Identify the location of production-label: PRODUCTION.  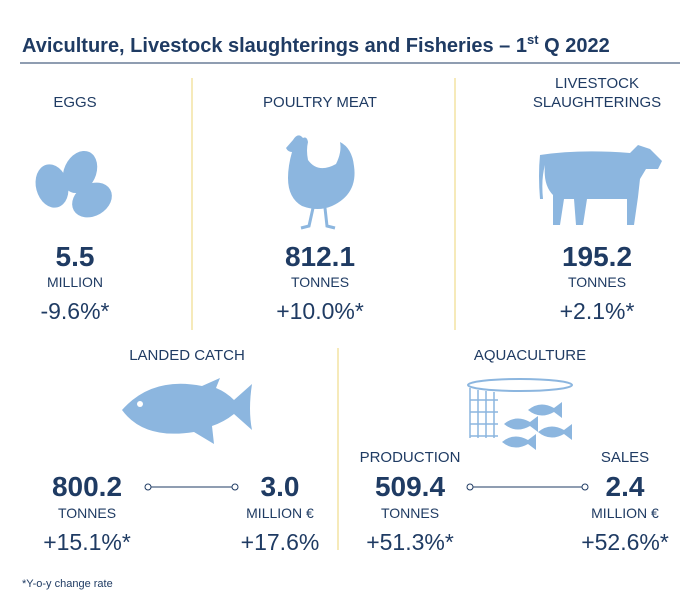
(410, 457).